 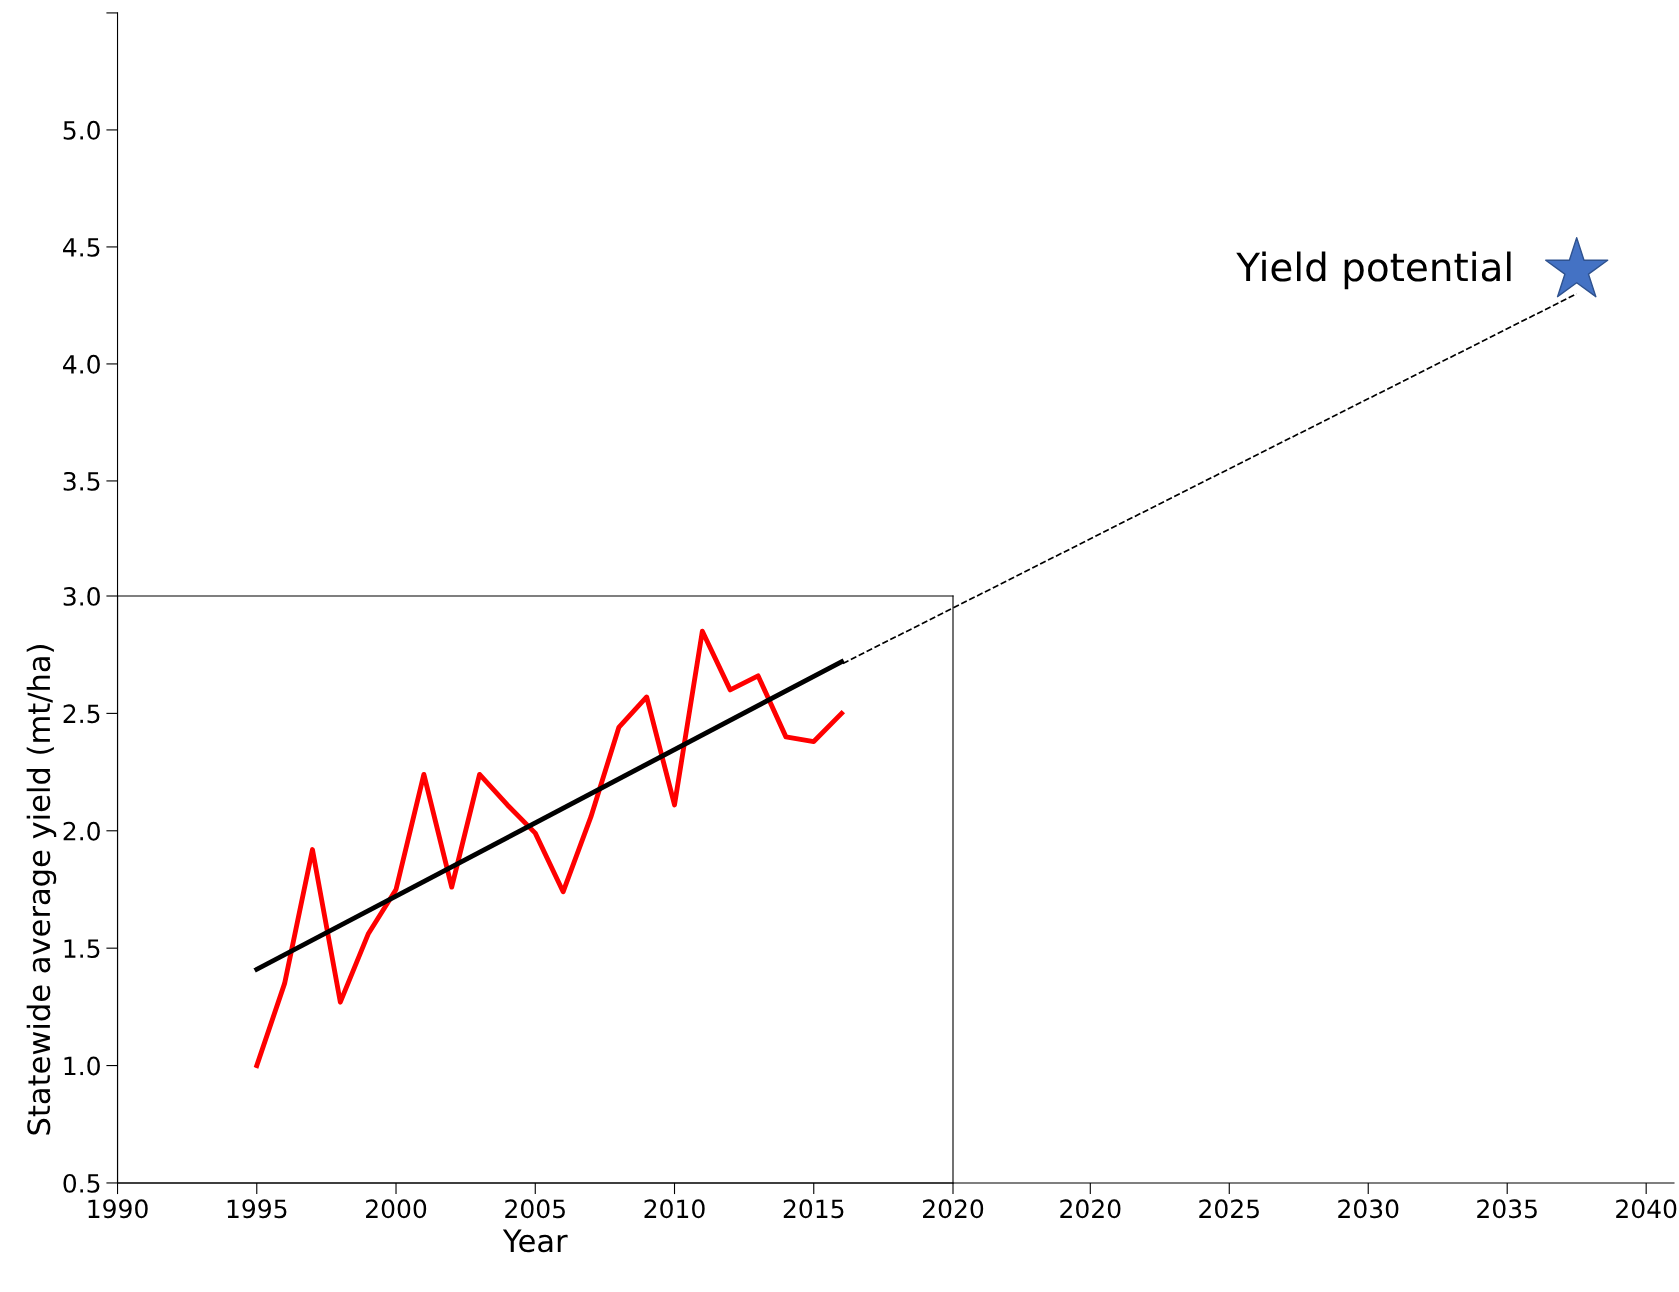 What do you see at coordinates (81, 831) in the screenshot?
I see `y-tick-label: 2.0` at bounding box center [81, 831].